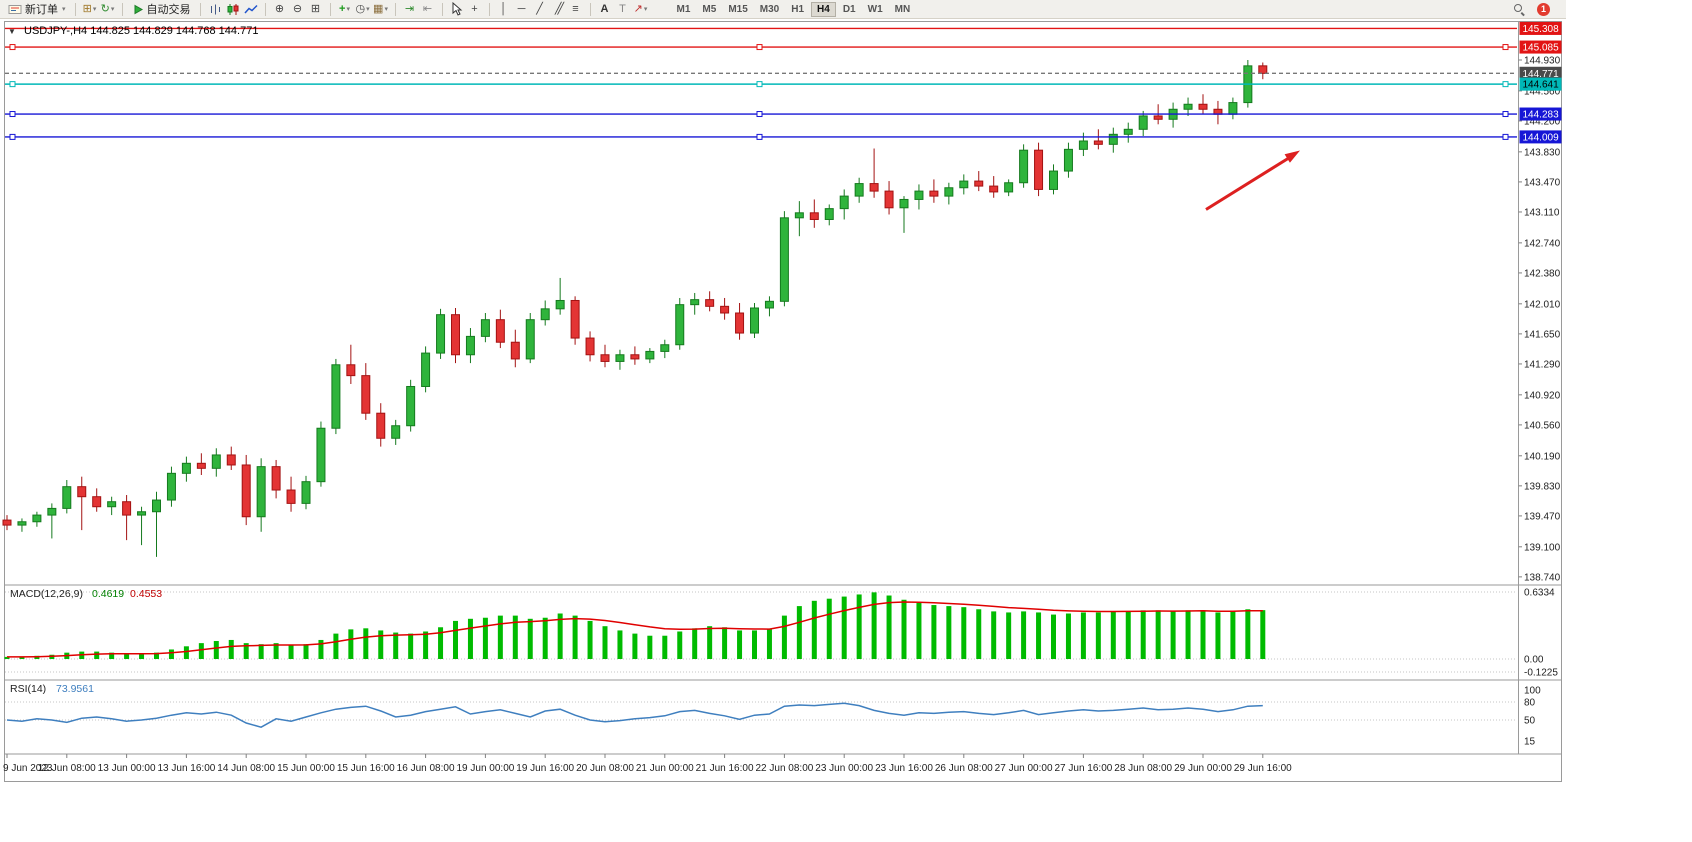 This screenshot has height=842, width=1692. Describe the element at coordinates (1542, 456) in the screenshot. I see `price-axis-label: 140.190` at that location.